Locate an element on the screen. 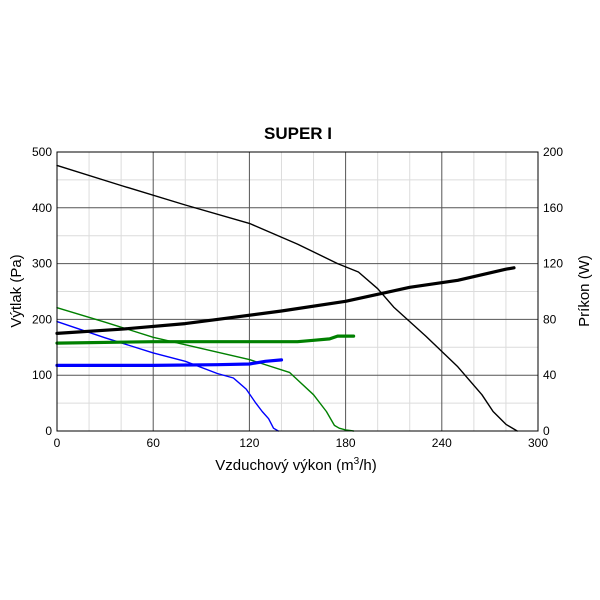  series-line-6-power is located at coordinates (169, 362).